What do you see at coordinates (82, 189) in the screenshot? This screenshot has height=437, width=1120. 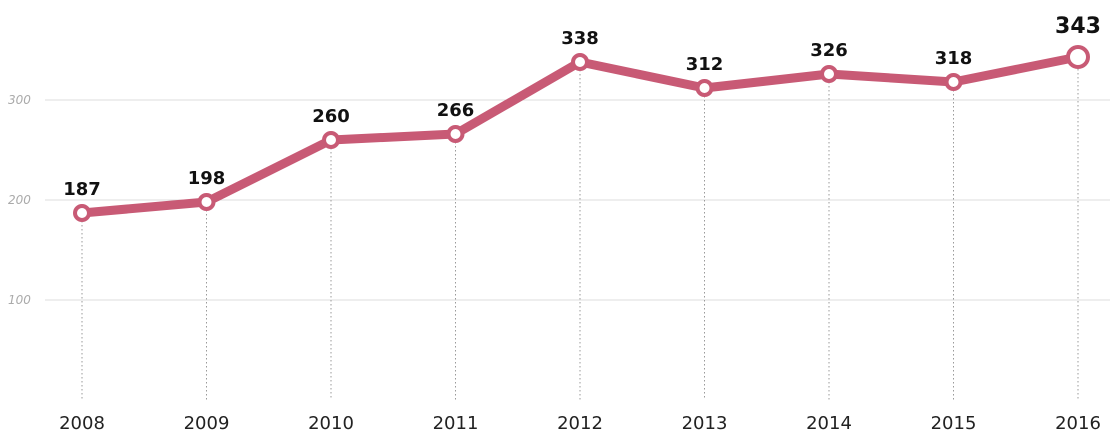 I see `data-label-2008: 187` at bounding box center [82, 189].